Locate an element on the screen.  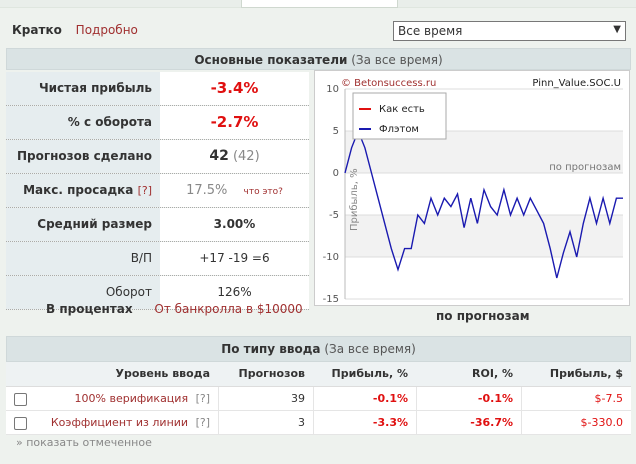
stat-label: Прогнозов сделано is located at coordinates (83, 156).